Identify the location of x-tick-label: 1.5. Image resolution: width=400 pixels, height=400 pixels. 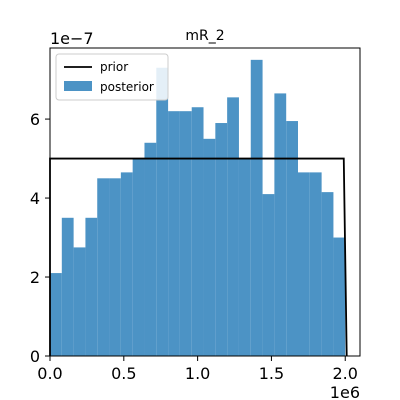
(271, 373).